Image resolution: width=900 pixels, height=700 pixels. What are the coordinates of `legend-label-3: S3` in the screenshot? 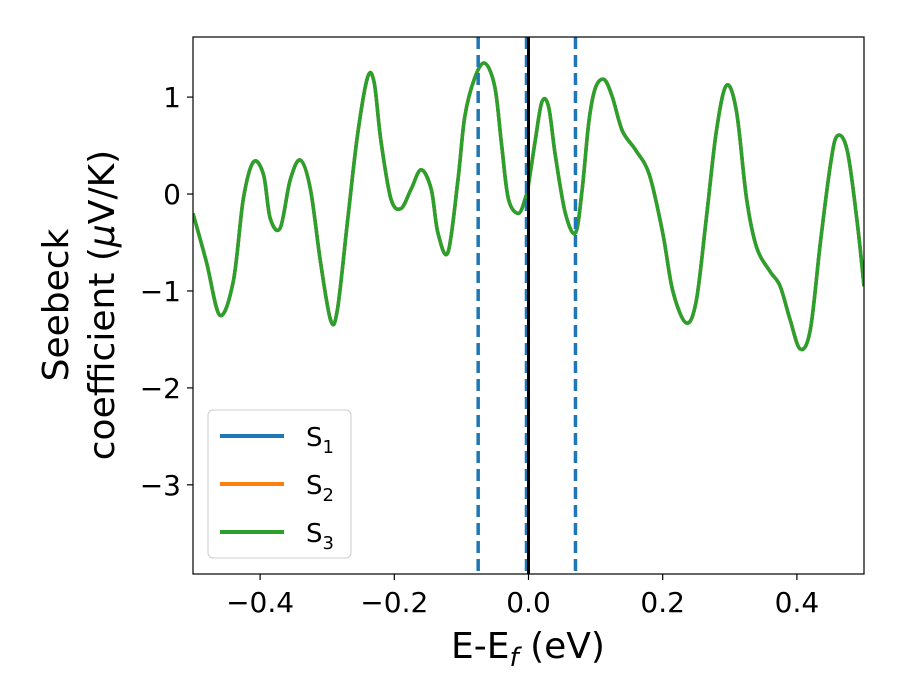 It's located at (320, 536).